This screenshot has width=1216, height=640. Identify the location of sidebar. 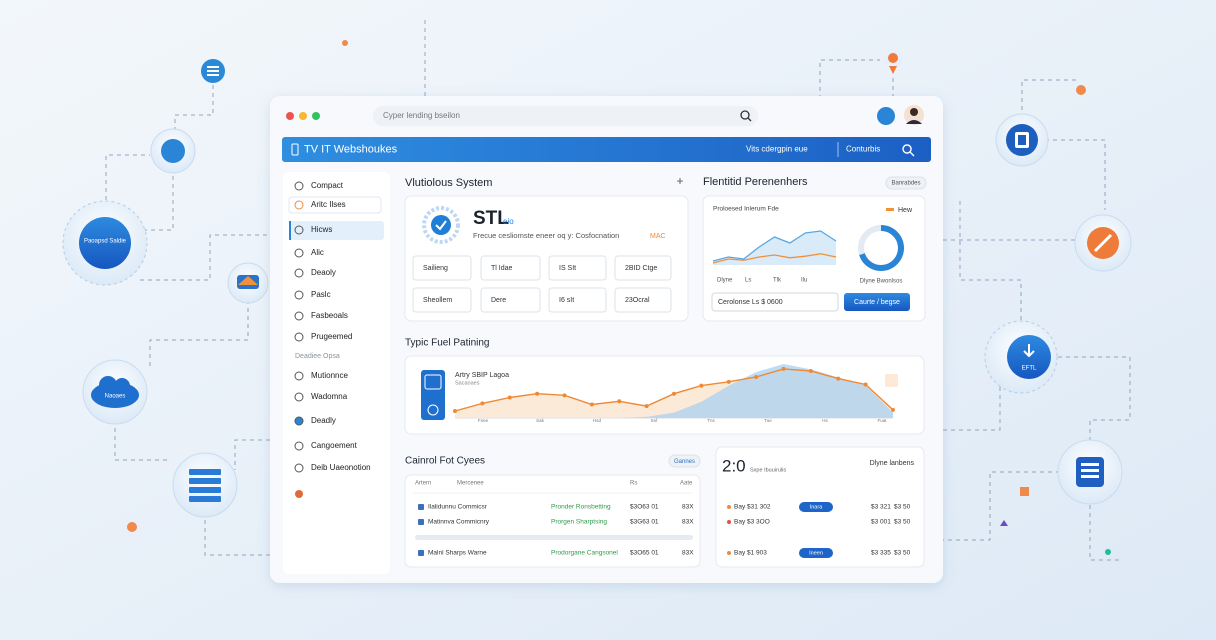
(336, 373).